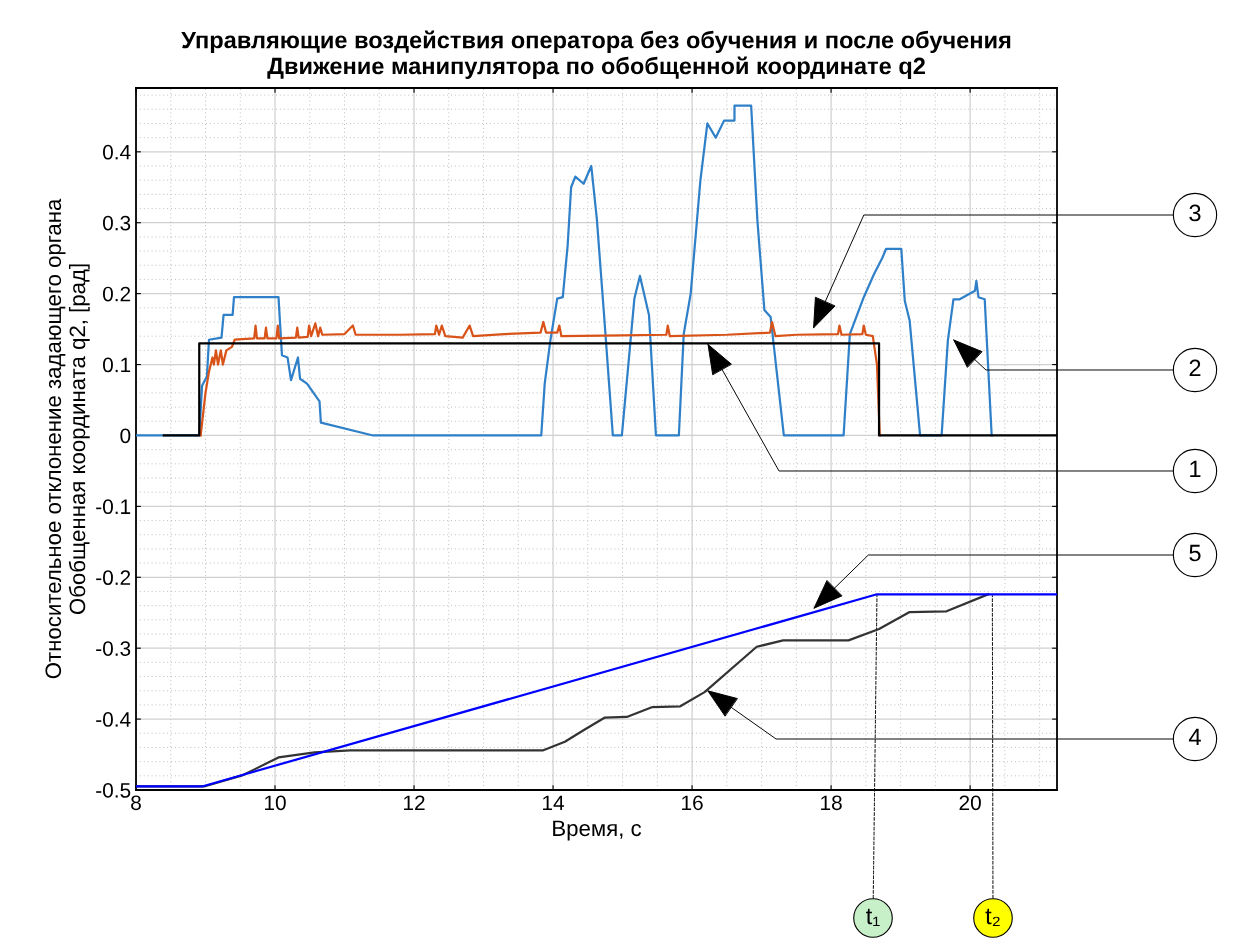 This screenshot has height=945, width=1240. I want to click on annotation: t₁, so click(873, 917).